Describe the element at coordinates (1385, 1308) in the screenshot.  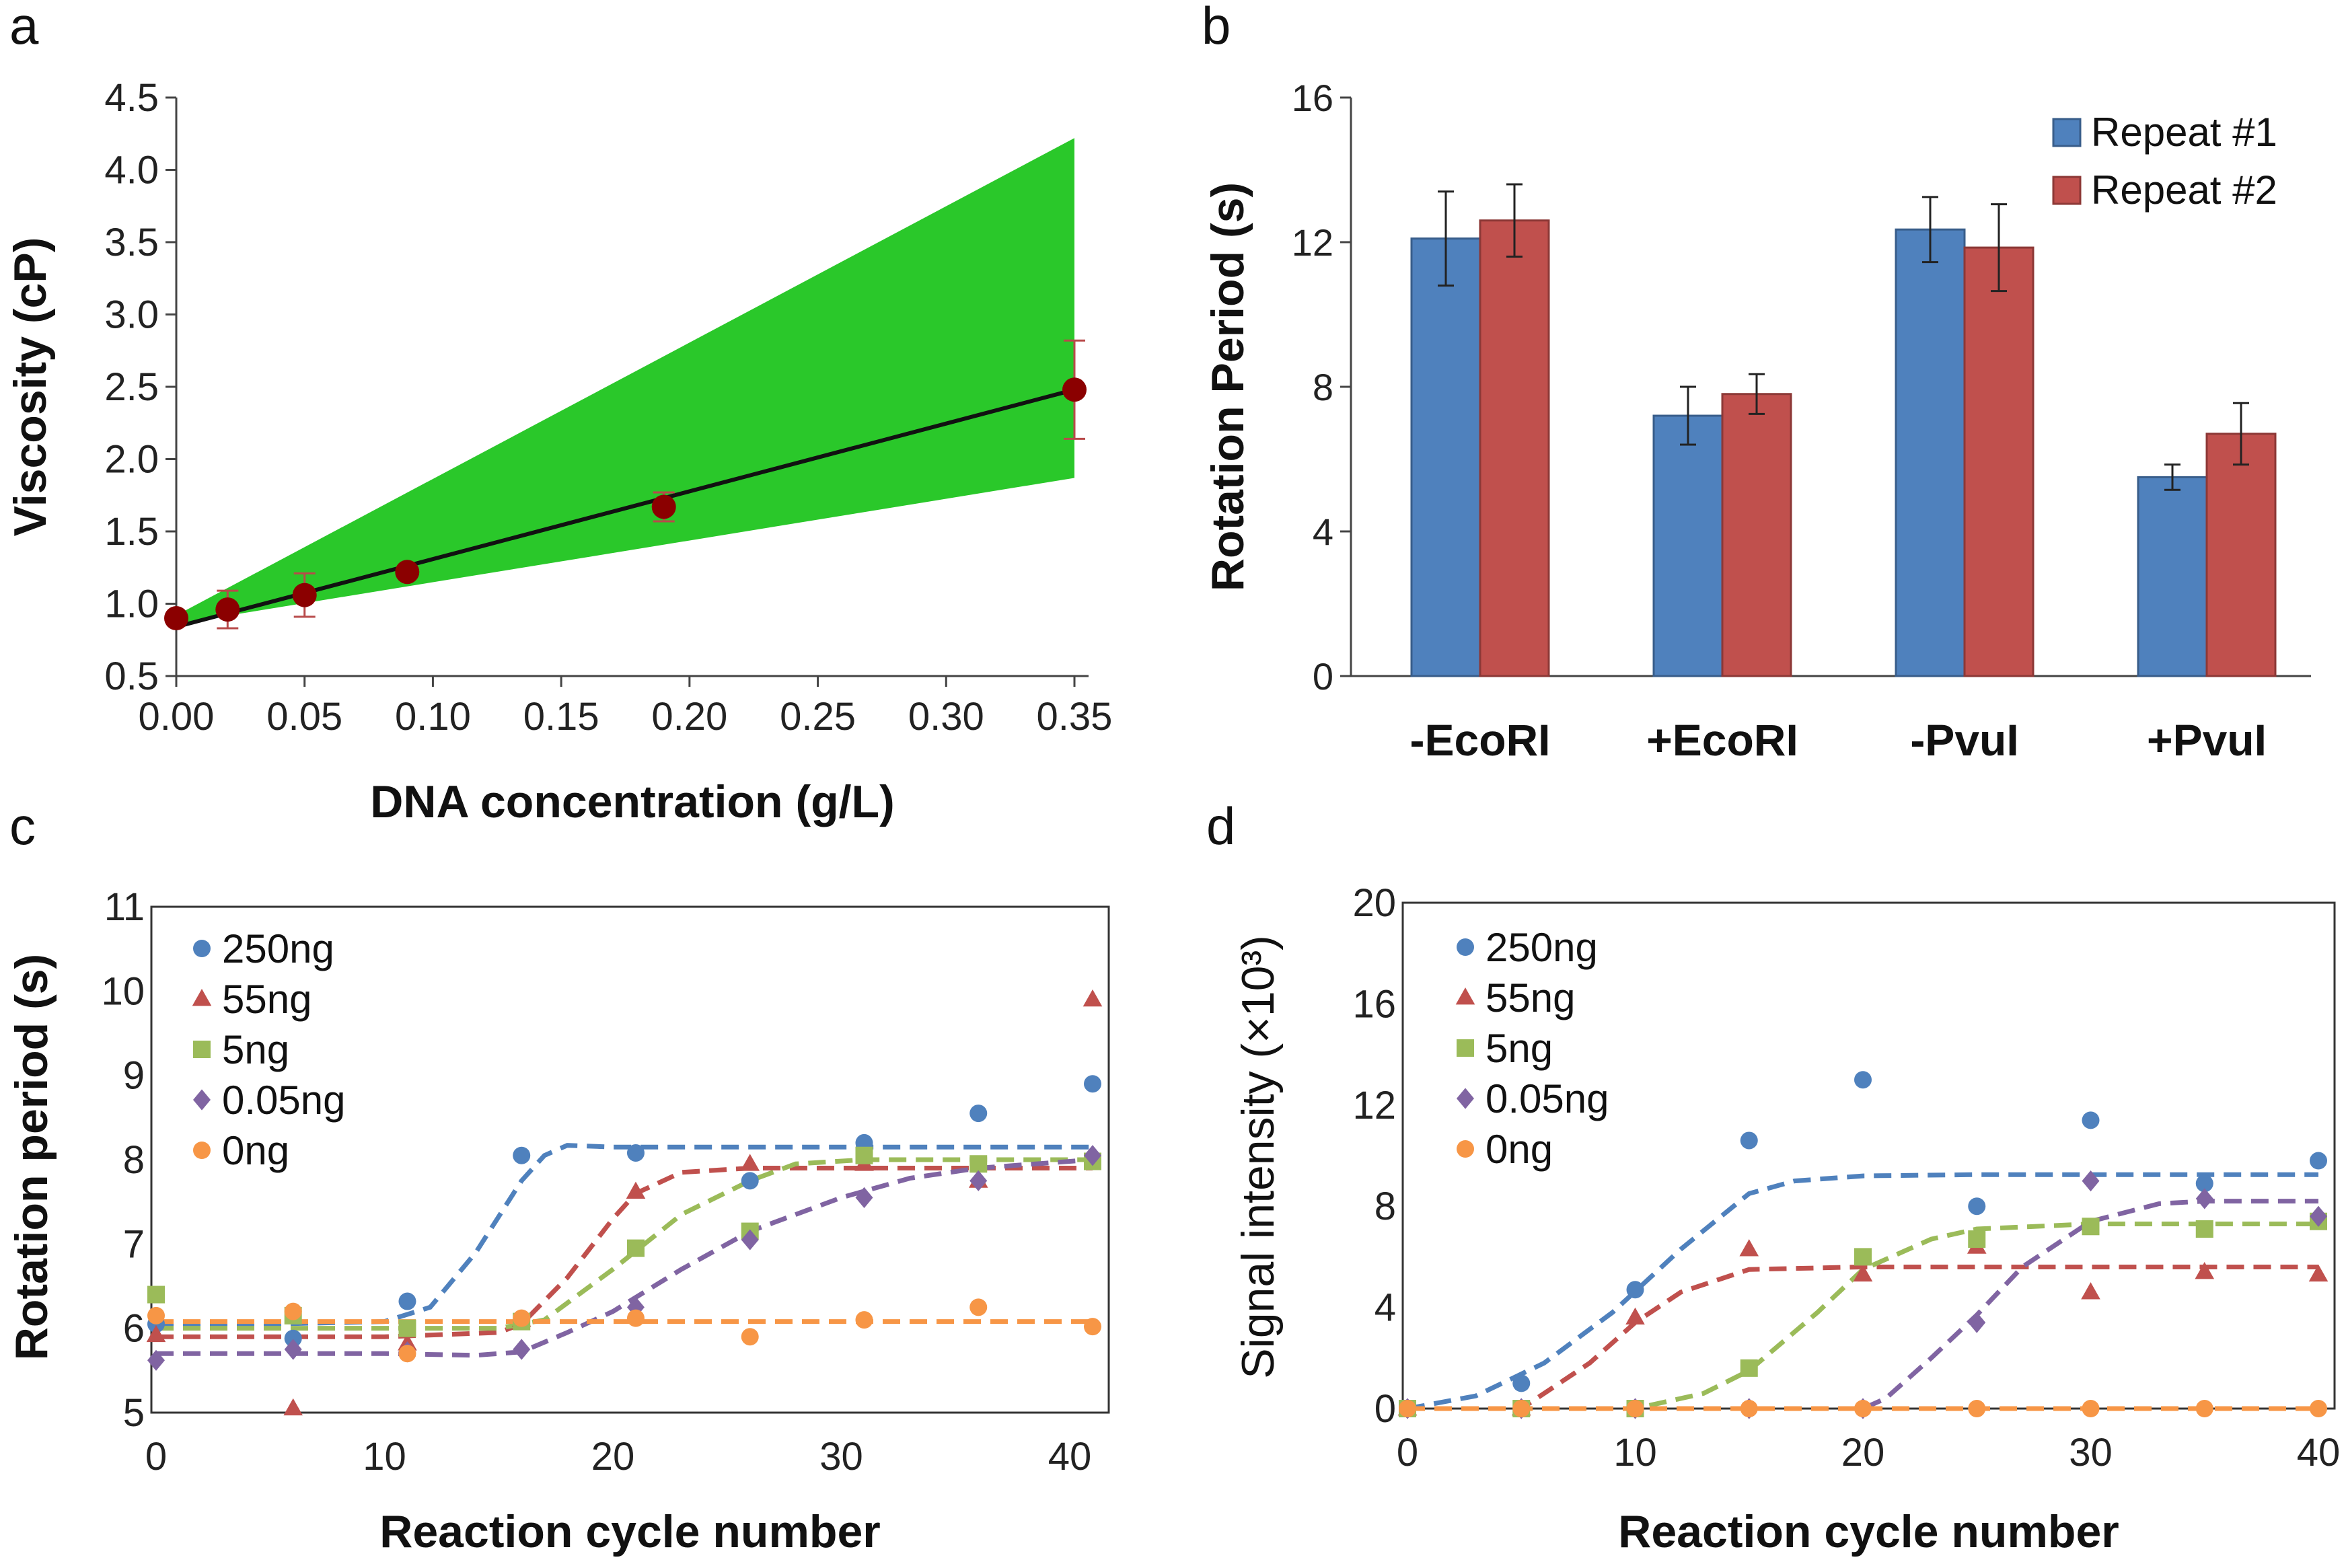
I see `y-tick-label: 4` at that location.